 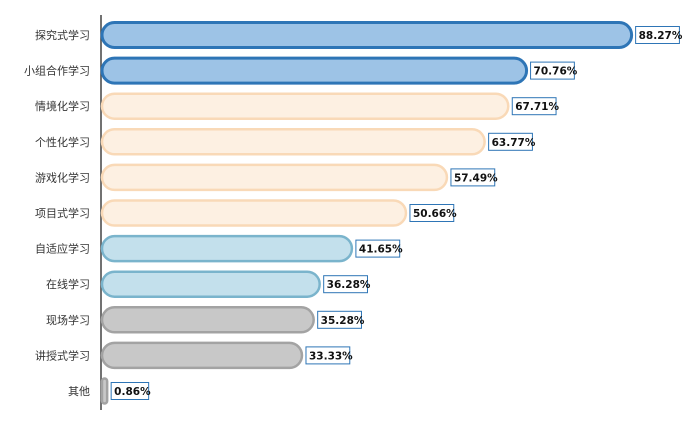 I want to click on category-label: 讲授式学习, so click(x=62, y=355).